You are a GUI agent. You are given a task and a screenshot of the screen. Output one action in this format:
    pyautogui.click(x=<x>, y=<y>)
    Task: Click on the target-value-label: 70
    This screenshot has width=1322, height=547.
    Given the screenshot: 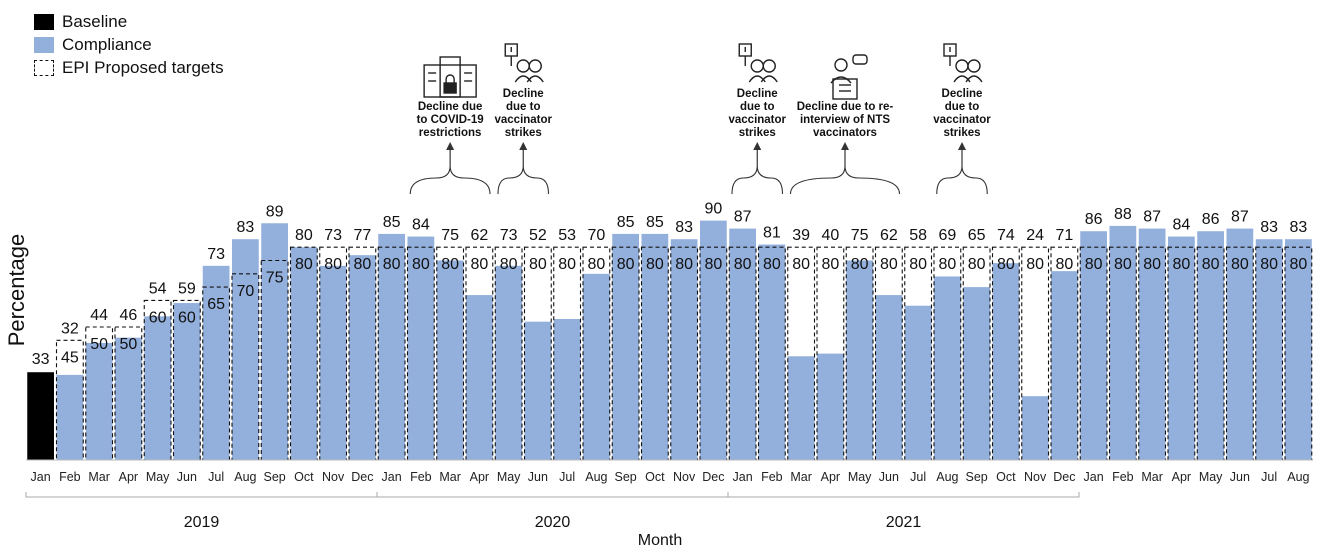 What is the action you would take?
    pyautogui.click(x=245, y=291)
    